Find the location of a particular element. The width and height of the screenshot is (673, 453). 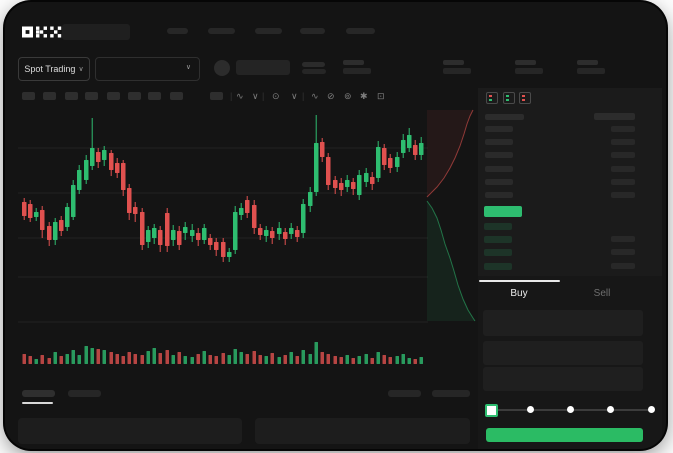

pair-dropdown: ∨ is located at coordinates (147, 69).